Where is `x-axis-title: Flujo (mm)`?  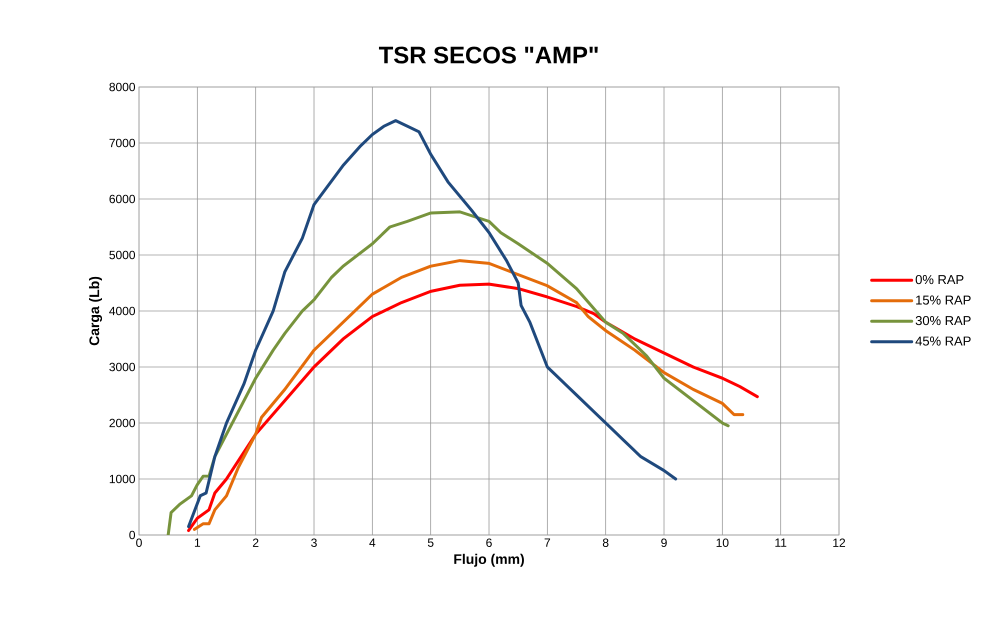
x-axis-title: Flujo (mm) is located at coordinates (489, 560).